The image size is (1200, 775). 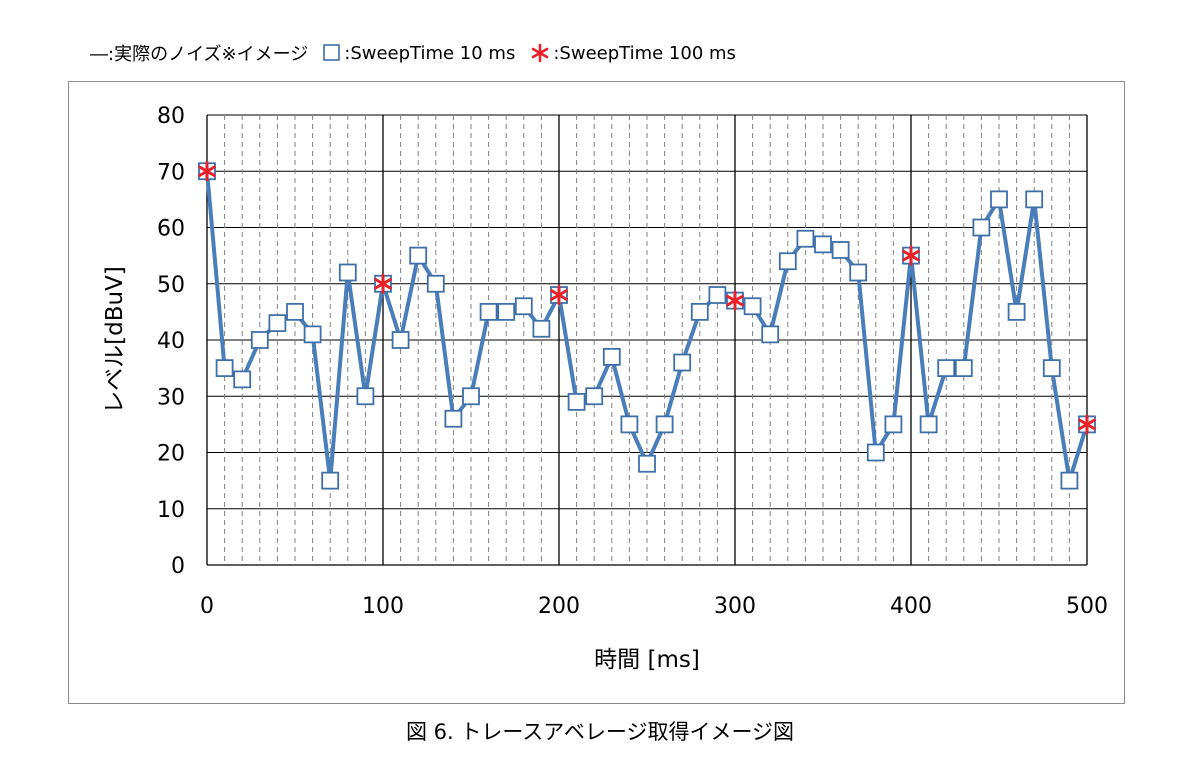 I want to click on y-tick-label: 80, so click(x=171, y=116).